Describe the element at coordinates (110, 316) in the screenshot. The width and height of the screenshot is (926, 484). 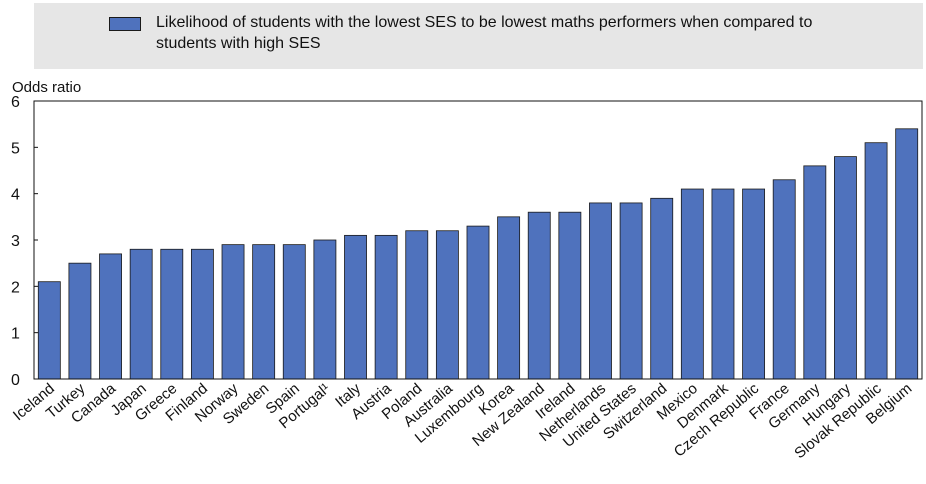
I see `bar-canada` at that location.